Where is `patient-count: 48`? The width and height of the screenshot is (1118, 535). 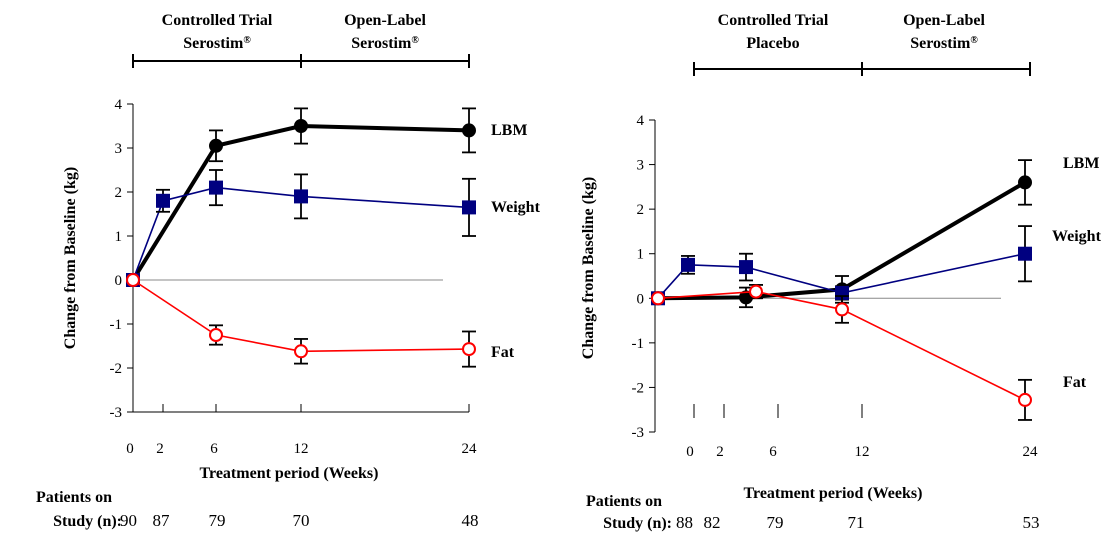
patient-count: 48 is located at coordinates (470, 520).